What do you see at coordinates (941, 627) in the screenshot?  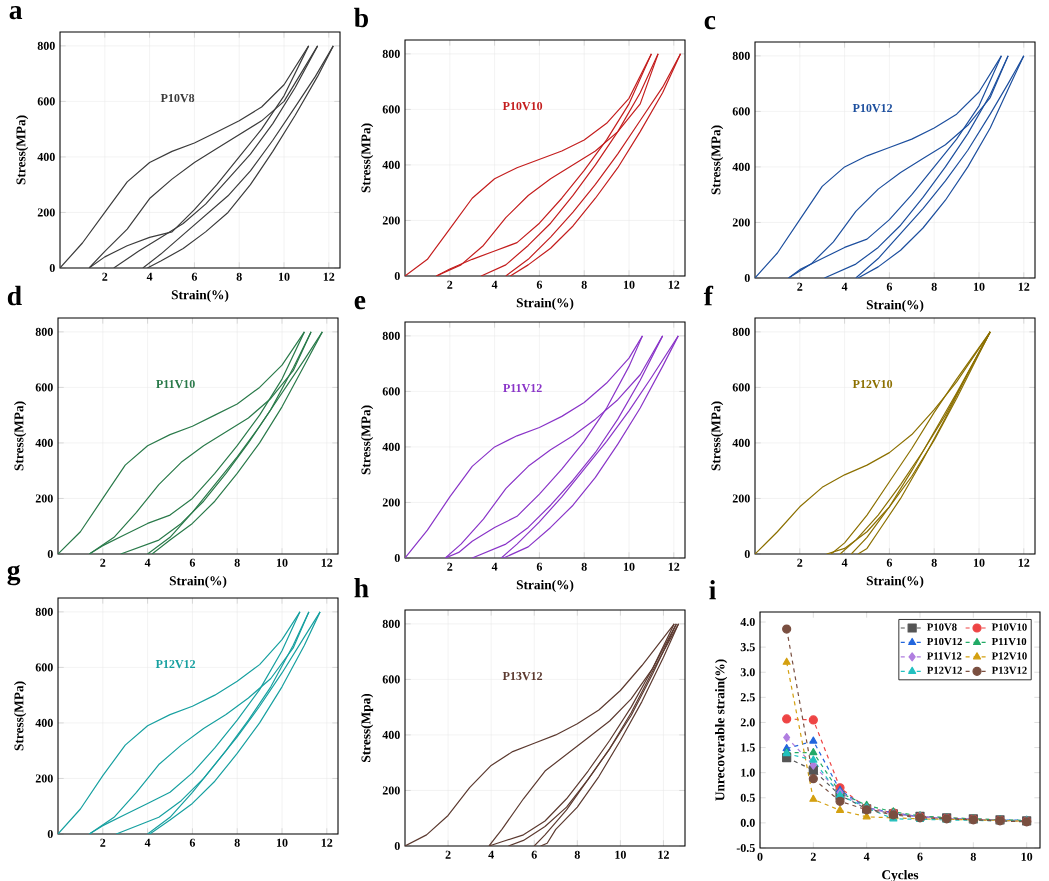 I see `legend-label: P10V8` at bounding box center [941, 627].